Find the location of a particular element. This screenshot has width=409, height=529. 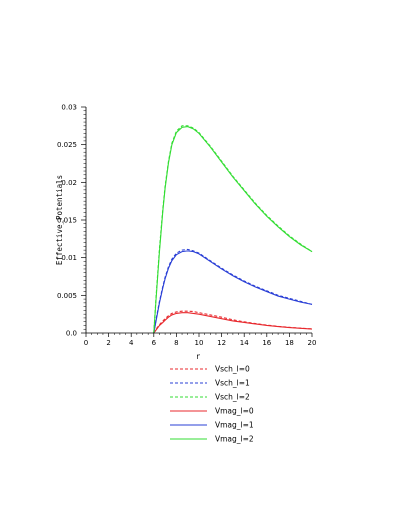

y-axis-label: Effective_Potentials is located at coordinates (59, 220).